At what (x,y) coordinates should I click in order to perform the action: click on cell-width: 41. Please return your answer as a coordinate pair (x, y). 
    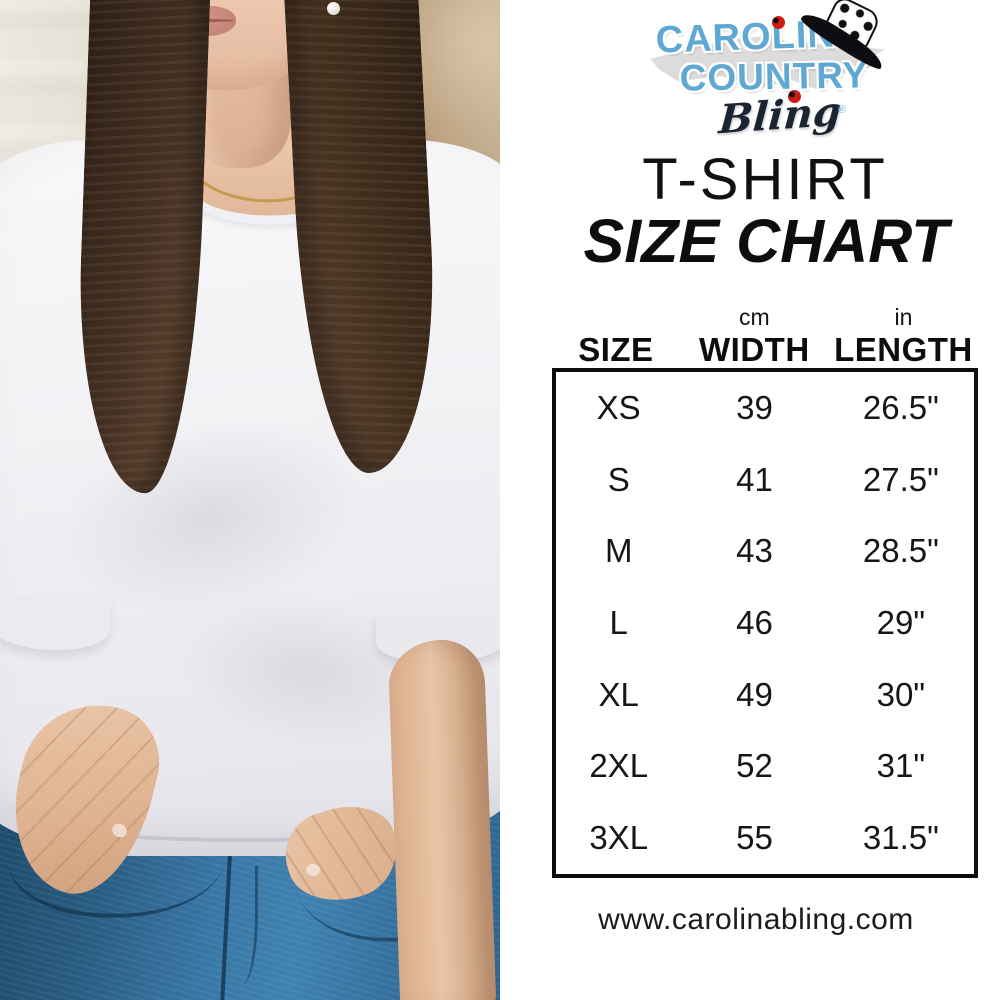
    Looking at the image, I should click on (754, 479).